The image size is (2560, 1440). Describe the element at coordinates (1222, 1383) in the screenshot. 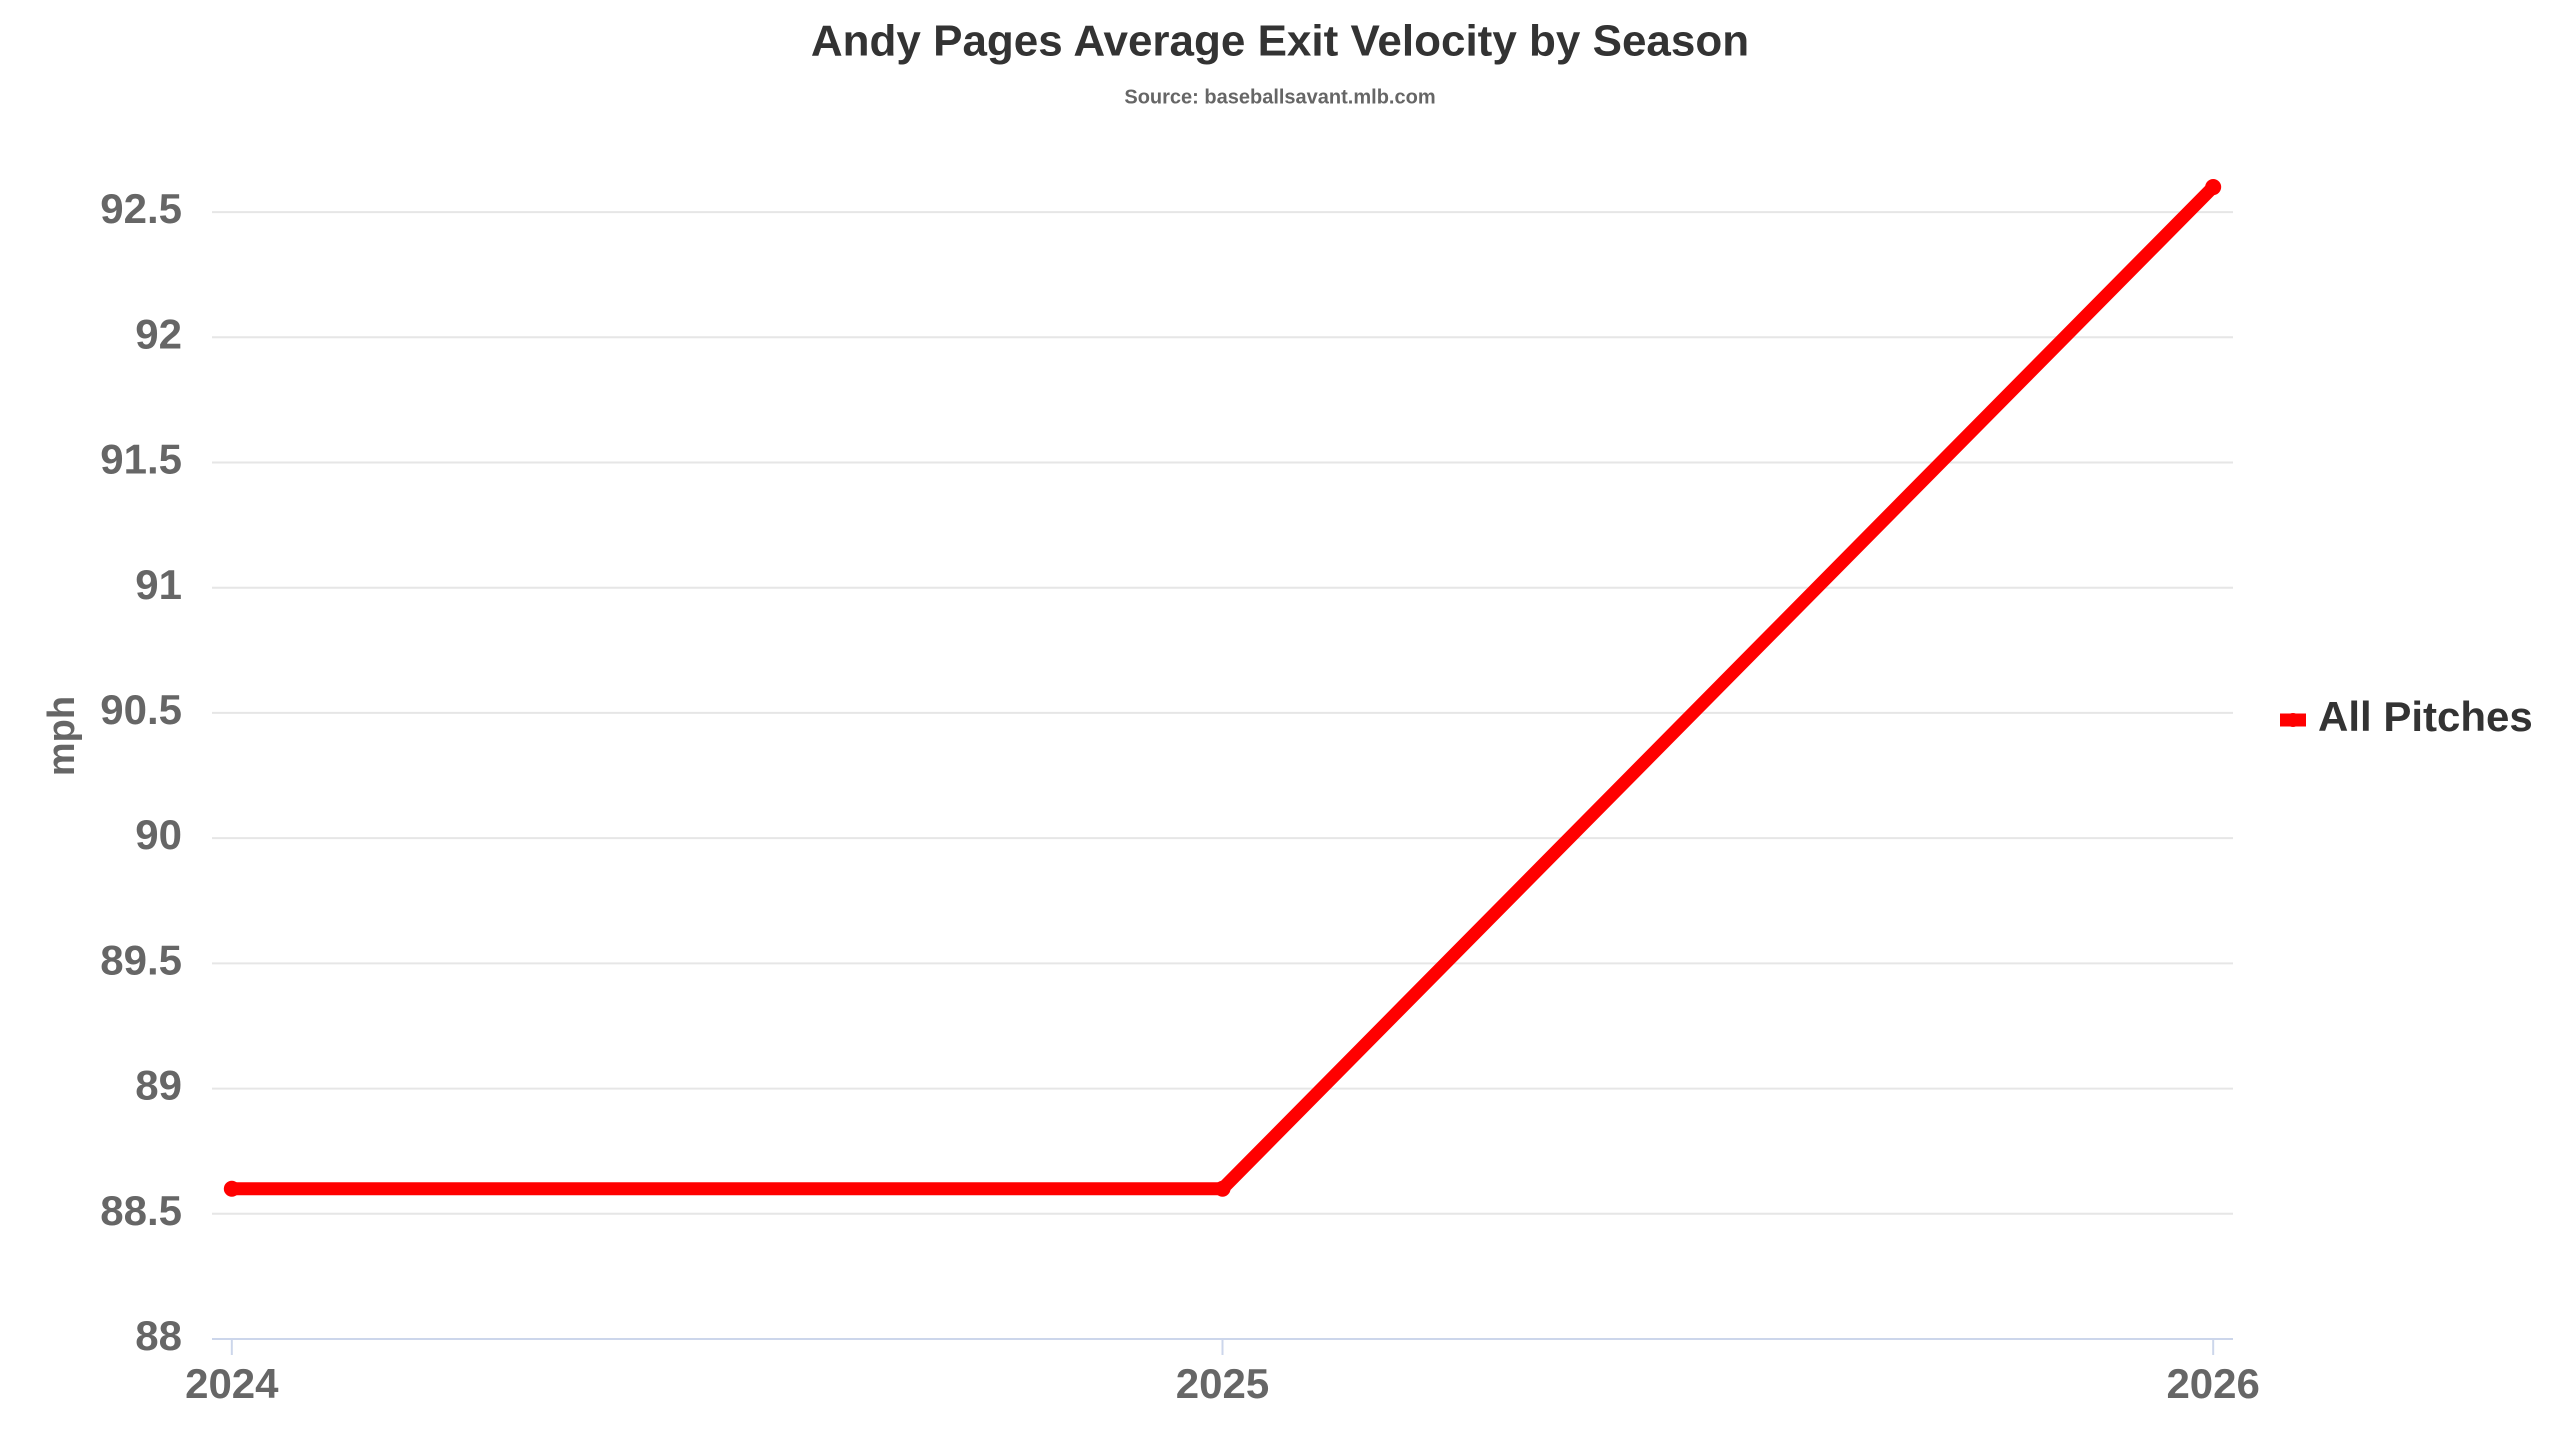

I see `x-tick-label: 2025` at that location.